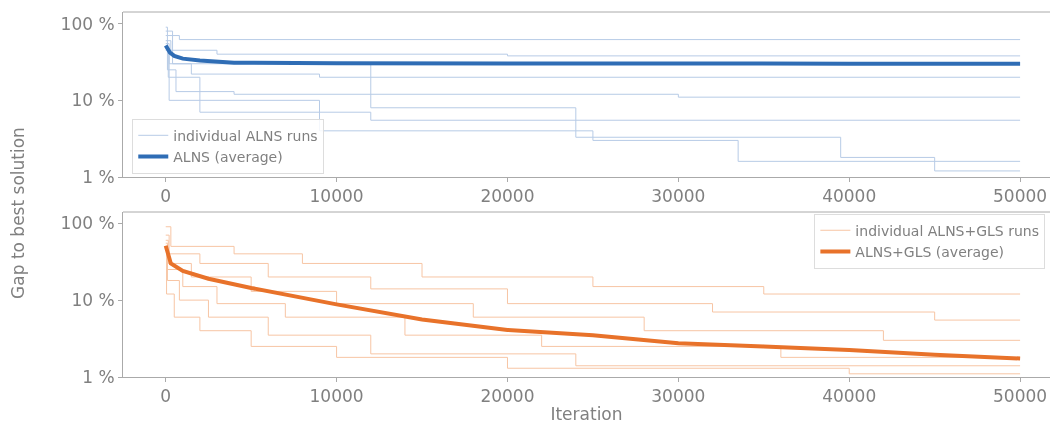 The height and width of the screenshot is (427, 1052). What do you see at coordinates (228, 156) in the screenshot?
I see `legend-label: ALNS (average)` at bounding box center [228, 156].